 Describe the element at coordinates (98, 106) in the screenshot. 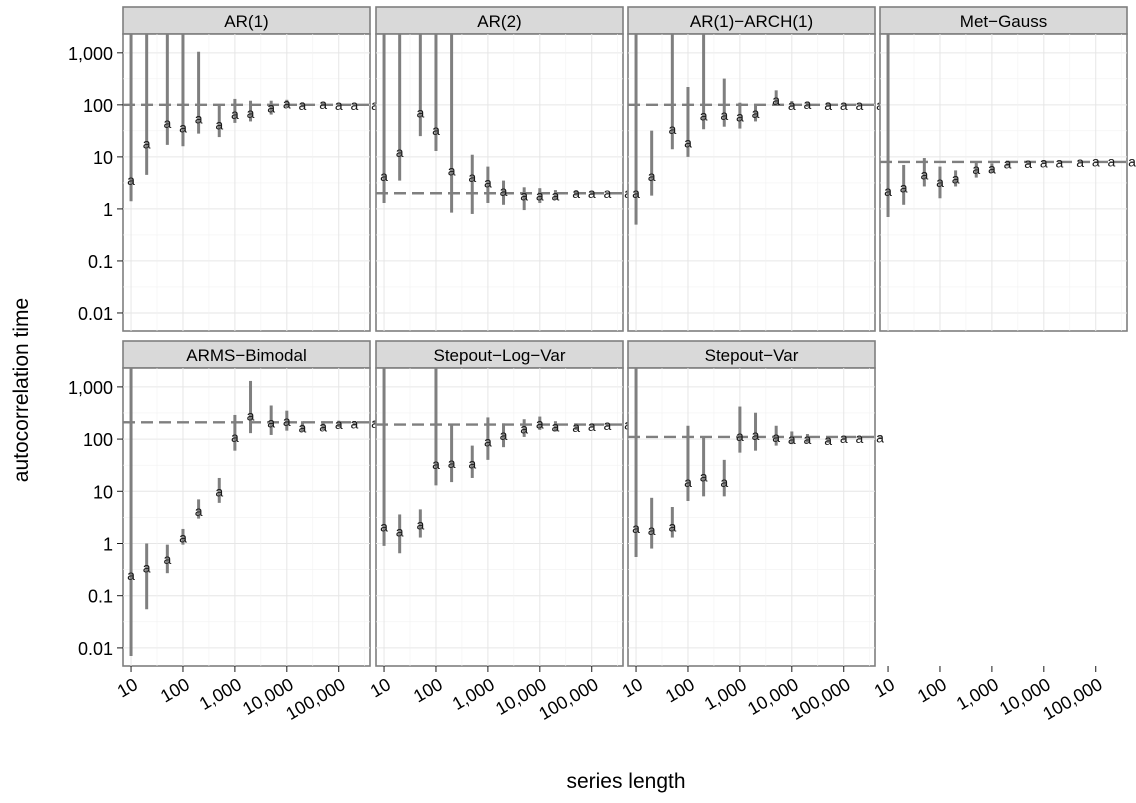

I see `y-tick-label: 100` at that location.